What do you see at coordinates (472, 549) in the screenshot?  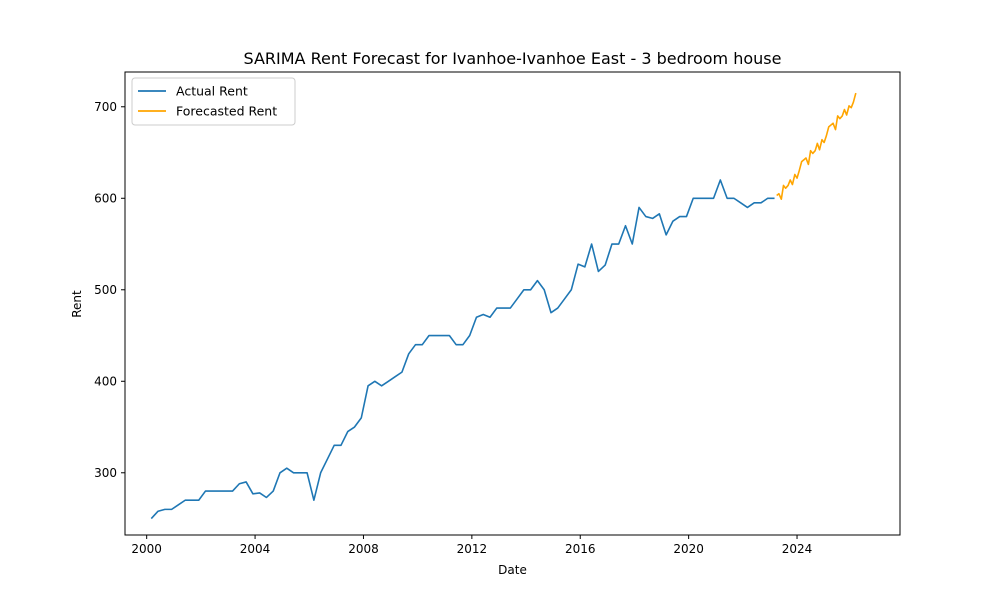 I see `x-tick-label: 2012` at bounding box center [472, 549].